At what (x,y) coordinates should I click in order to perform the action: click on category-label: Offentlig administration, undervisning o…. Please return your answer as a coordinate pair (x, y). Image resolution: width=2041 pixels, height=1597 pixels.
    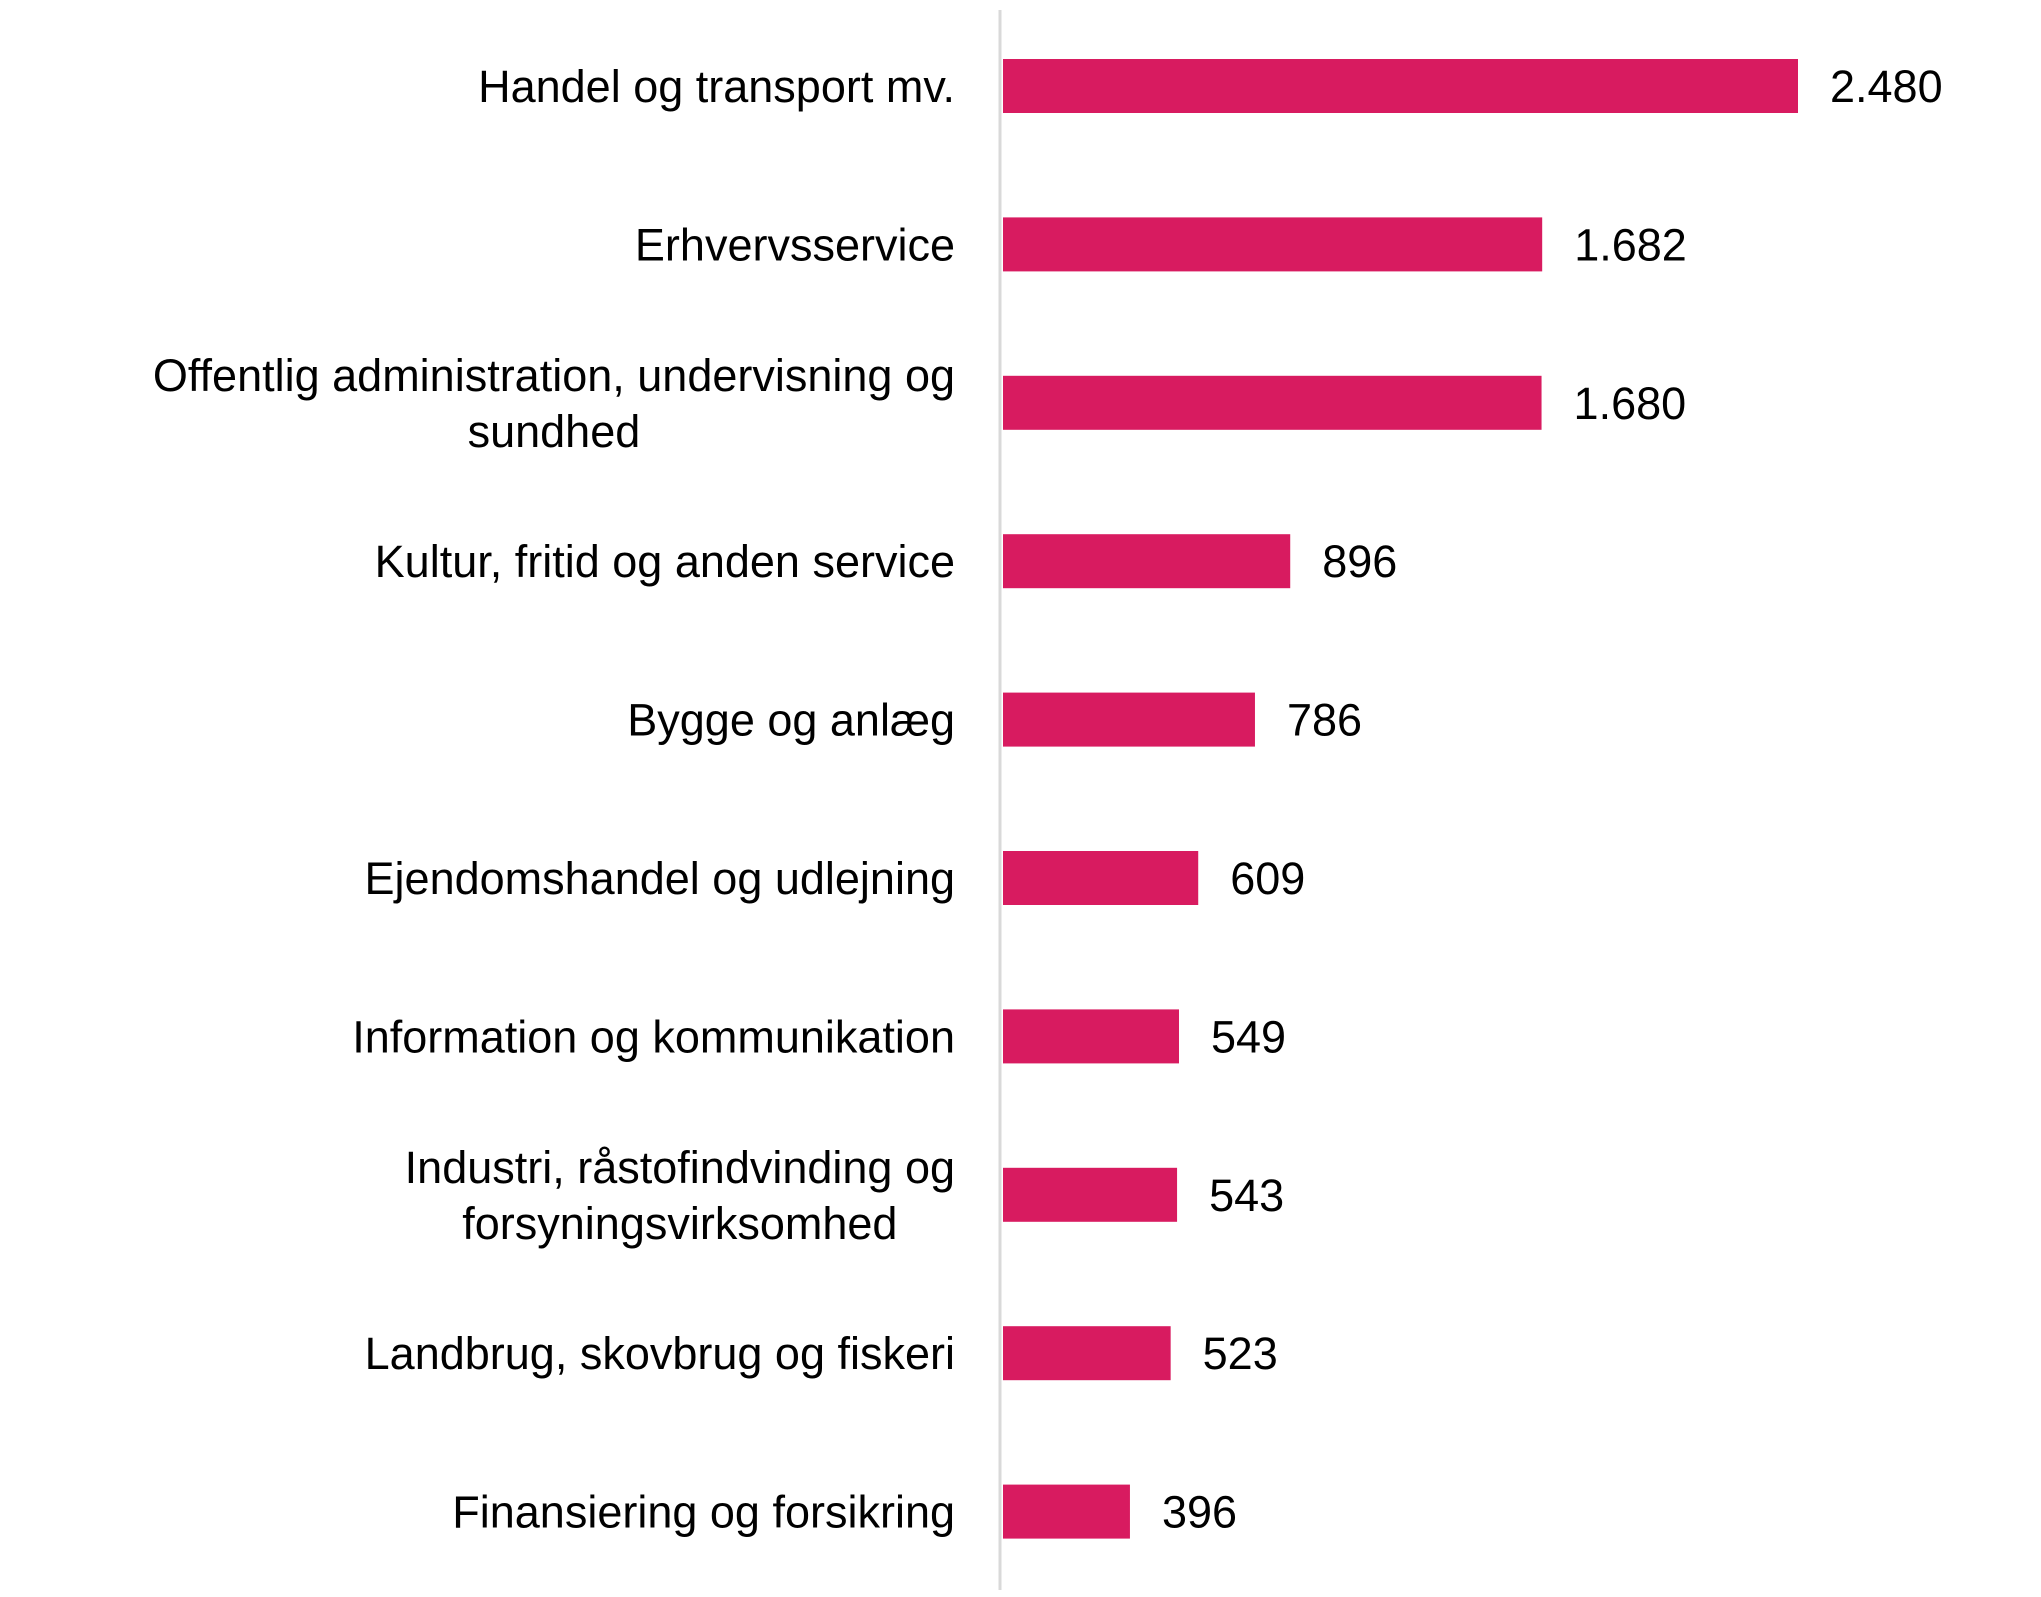
    Looking at the image, I should click on (554, 375).